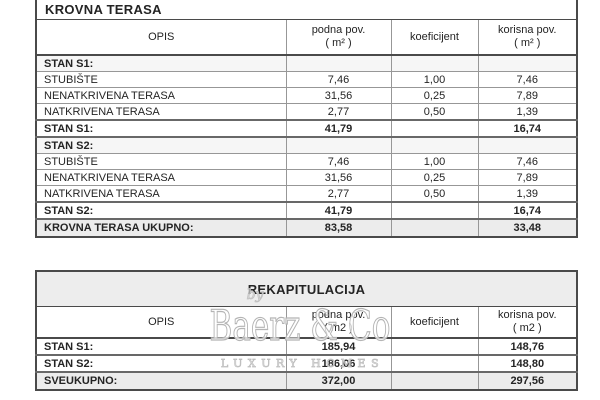  Describe the element at coordinates (527, 228) in the screenshot. I see `korisna-cell: 33,48` at that location.